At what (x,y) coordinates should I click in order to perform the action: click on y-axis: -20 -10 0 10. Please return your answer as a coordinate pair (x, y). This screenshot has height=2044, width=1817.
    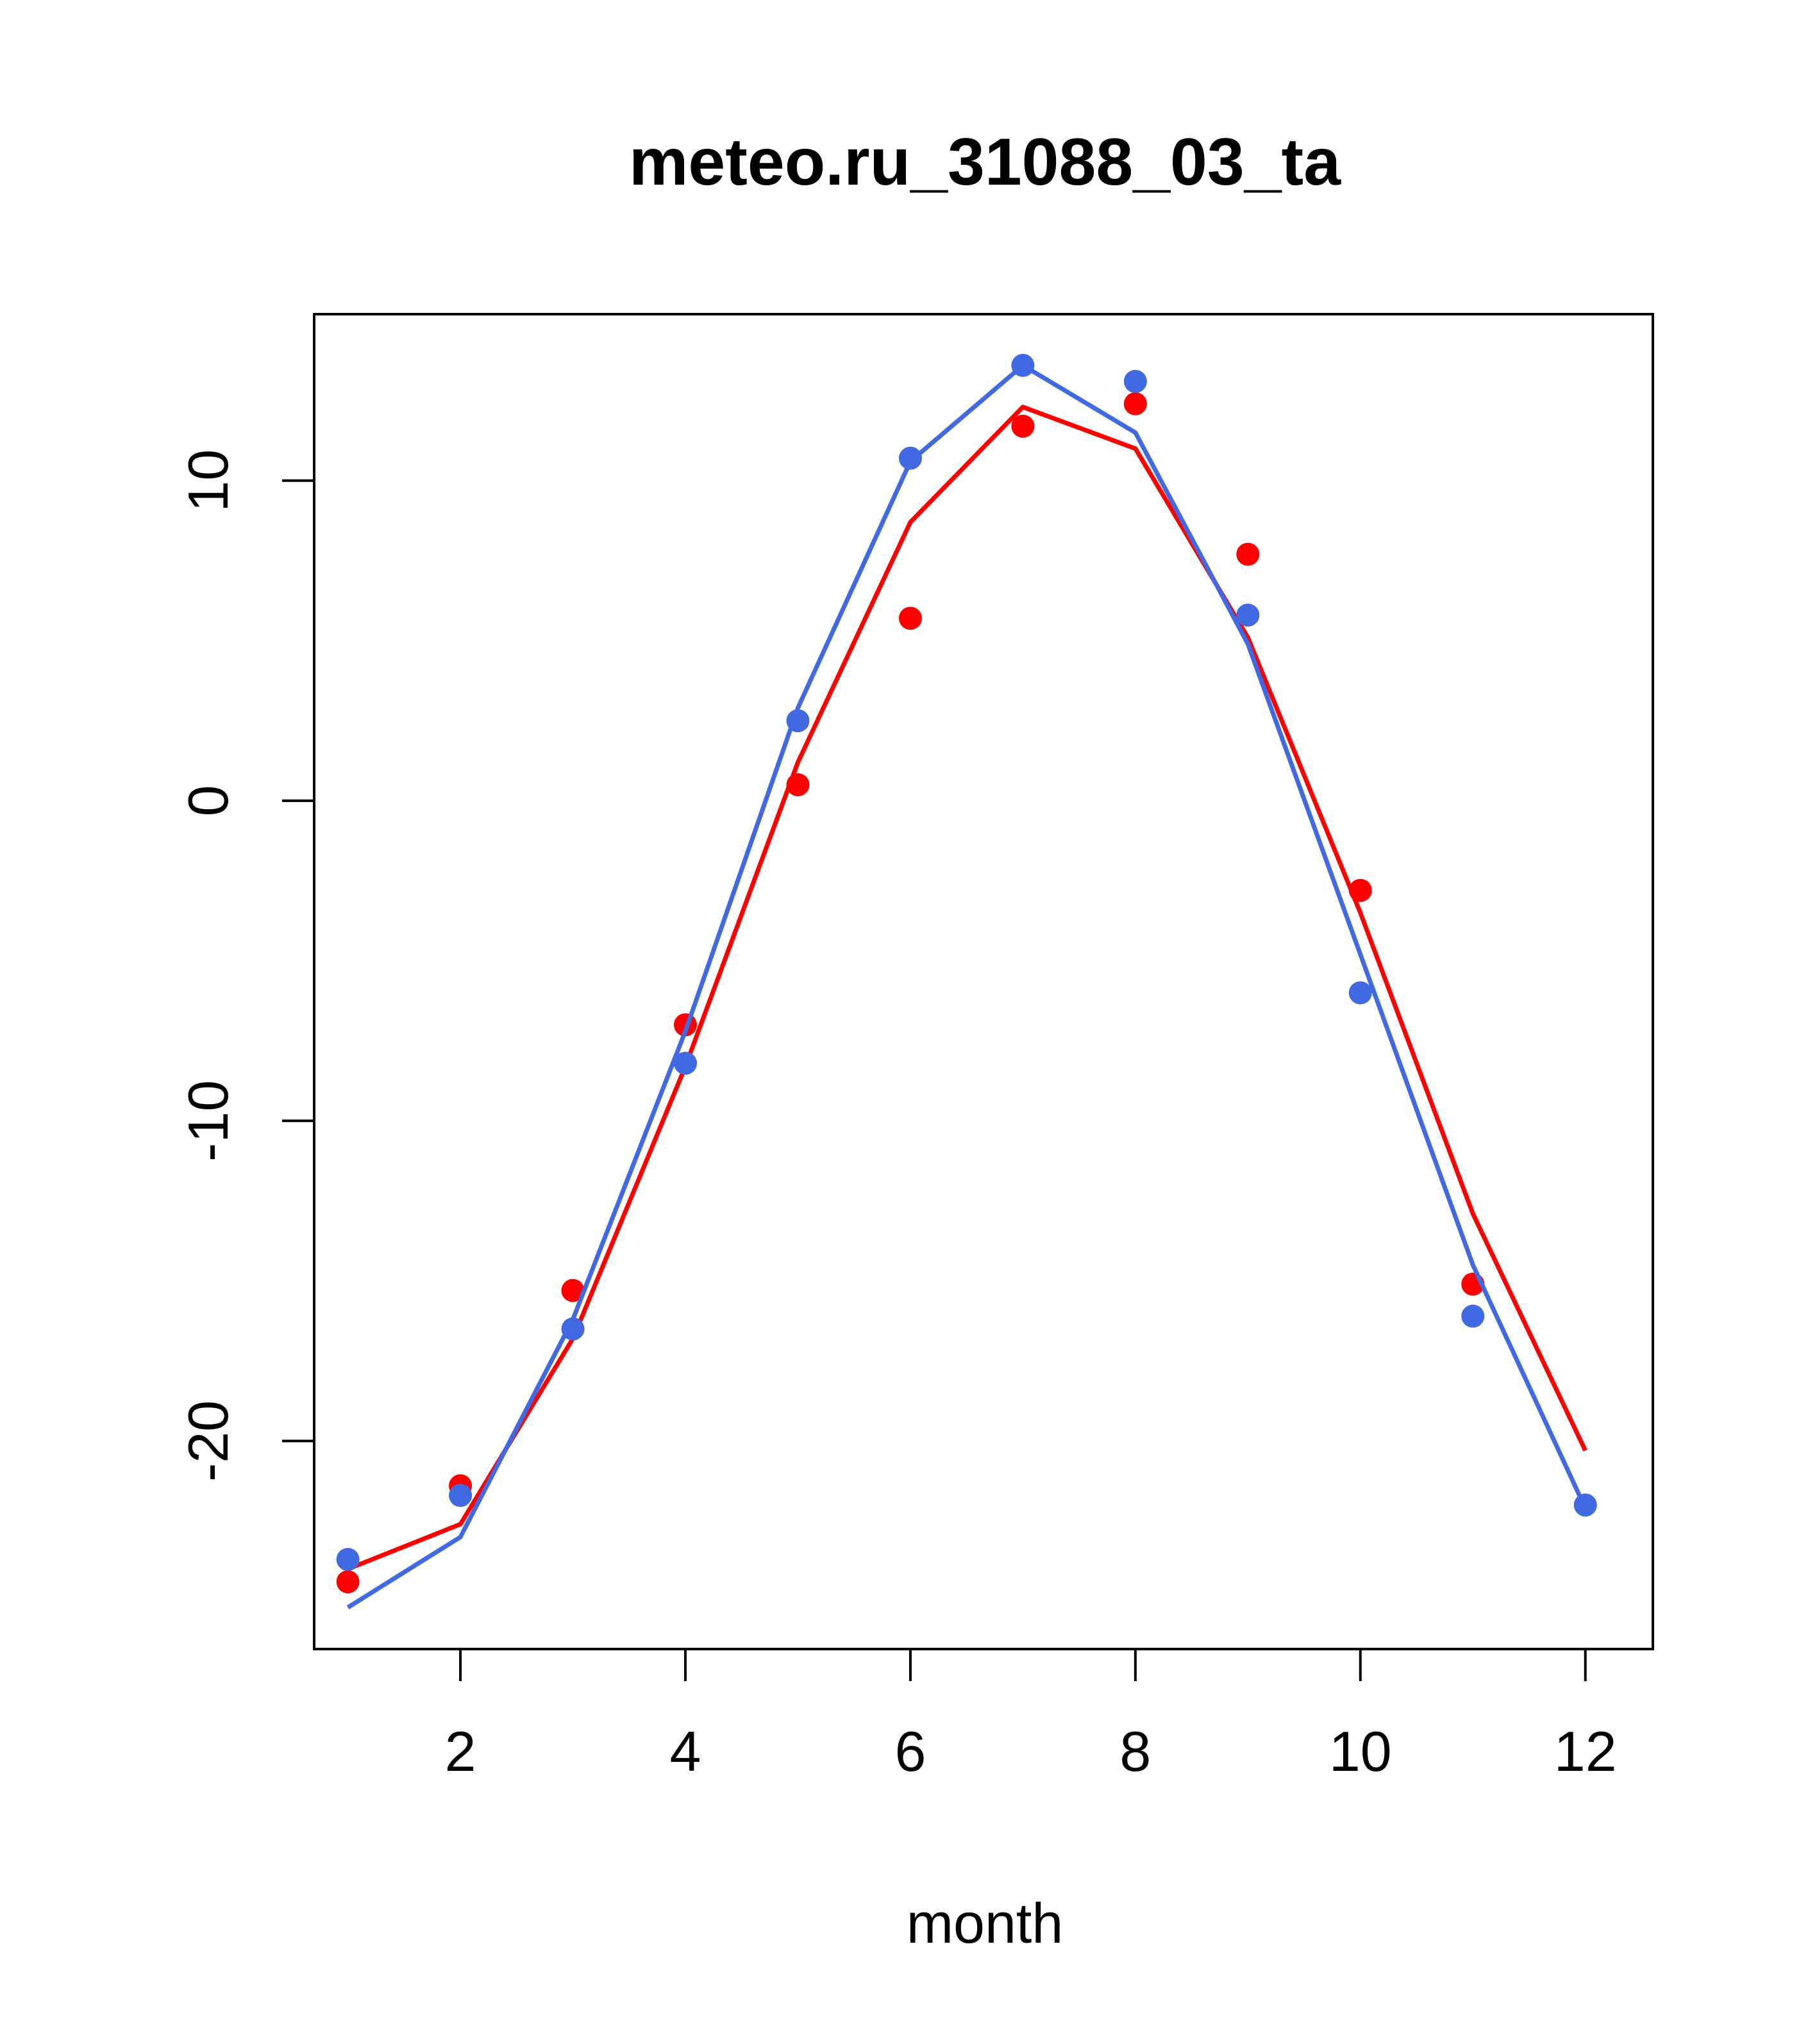
    Looking at the image, I should click on (246, 966).